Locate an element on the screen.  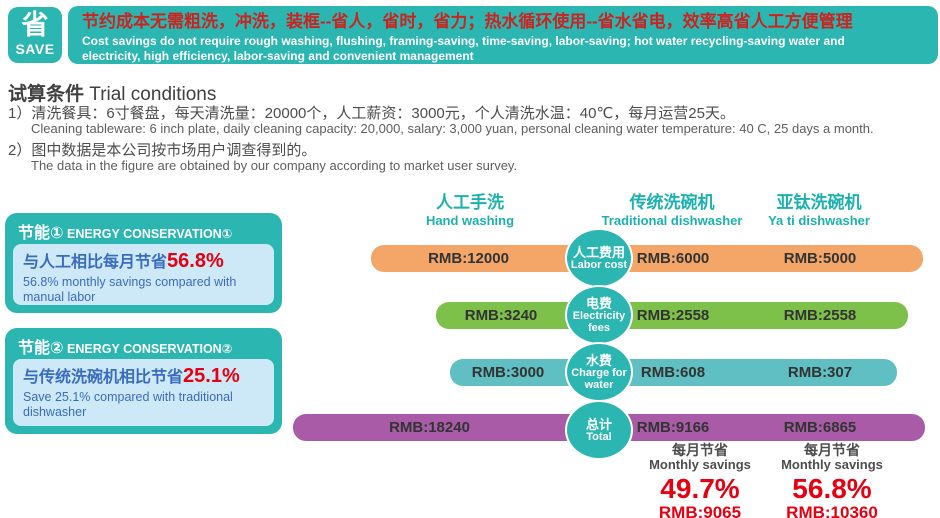
monthly-savings-traditional: 每月节省 Monthly savings 49.7% RMB:9065 is located at coordinates (700, 480).